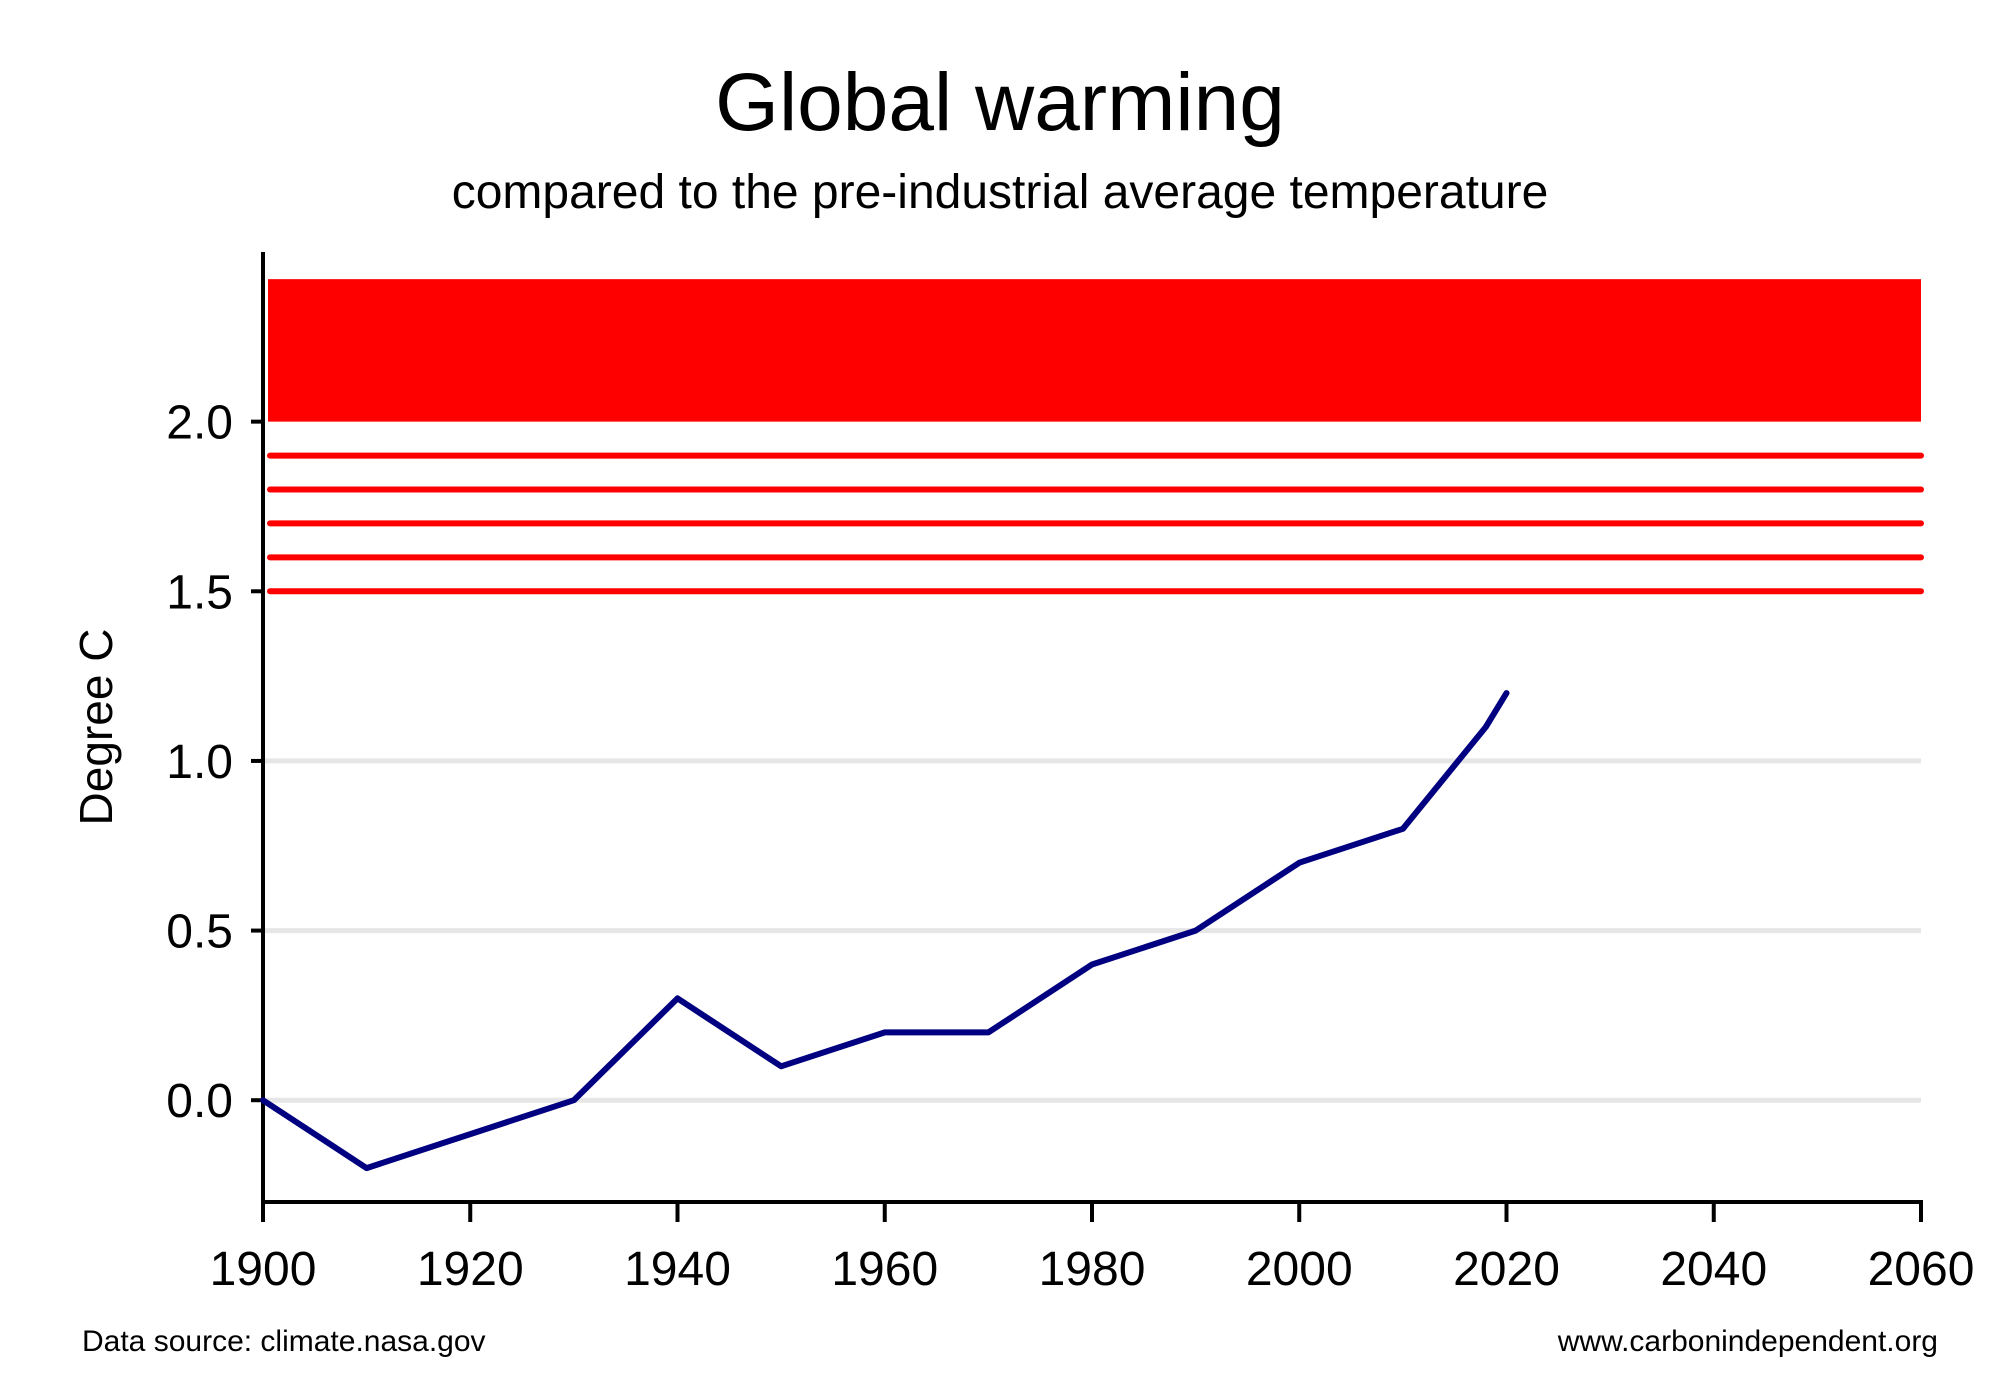 The height and width of the screenshot is (1400, 2000). I want to click on chart-title: Global warming, so click(1000, 102).